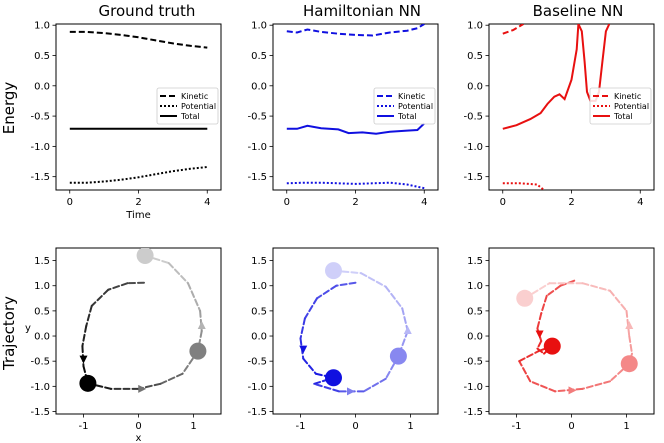 This screenshot has width=664, height=443. I want to click on column-title-baseline-nn: Baseline NN, so click(578, 11).